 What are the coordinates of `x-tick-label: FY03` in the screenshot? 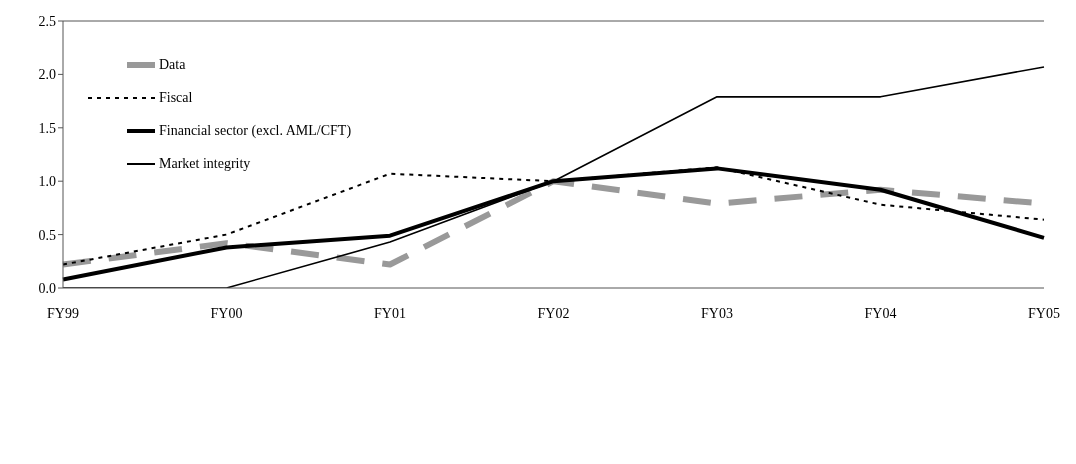 It's located at (717, 313).